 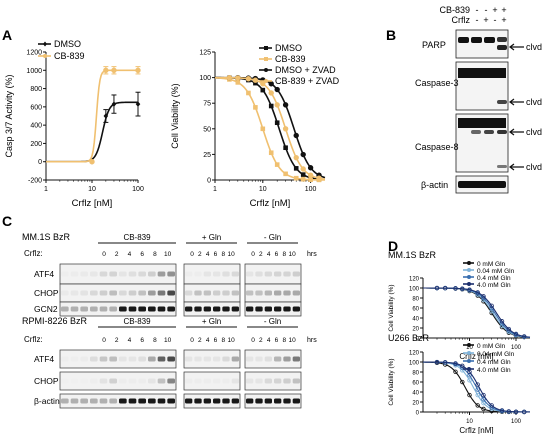 I want to click on y-tick-label: 120, so click(x=414, y=354).